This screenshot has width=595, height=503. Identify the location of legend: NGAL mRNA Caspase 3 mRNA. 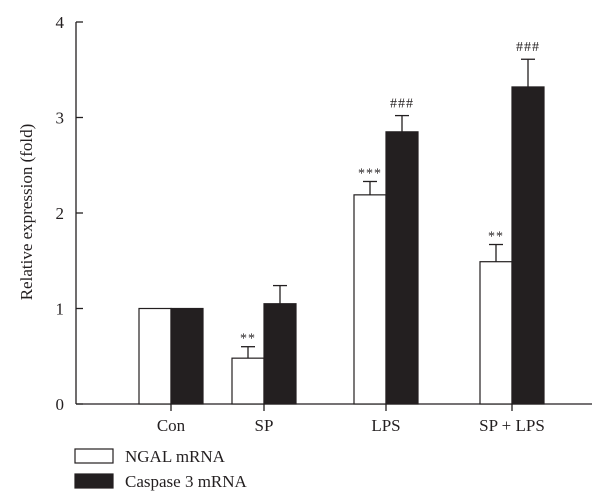
(161, 469).